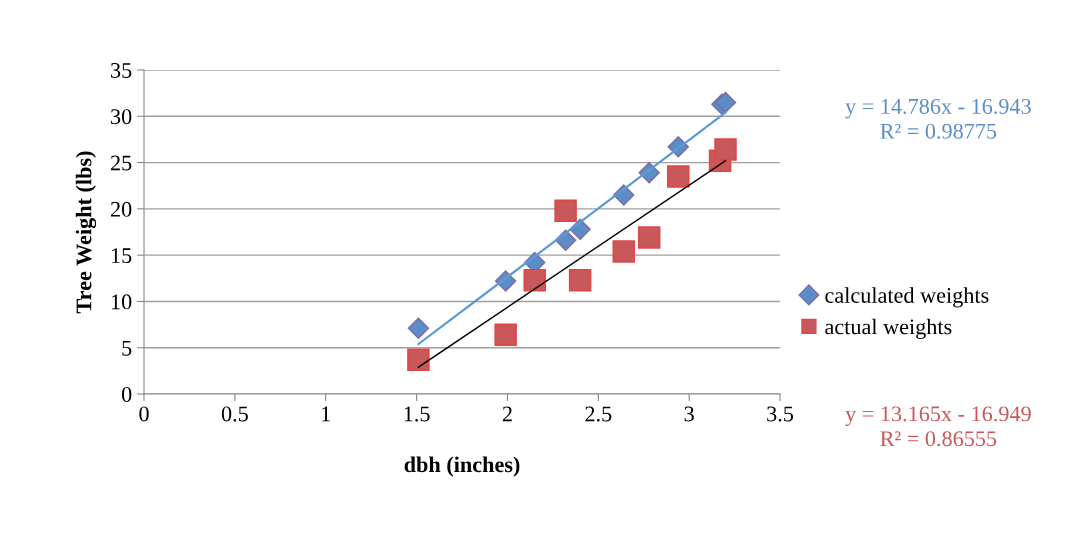 This screenshot has height=549, width=1070. I want to click on x-axis-title: dbh (inches), so click(462, 466).